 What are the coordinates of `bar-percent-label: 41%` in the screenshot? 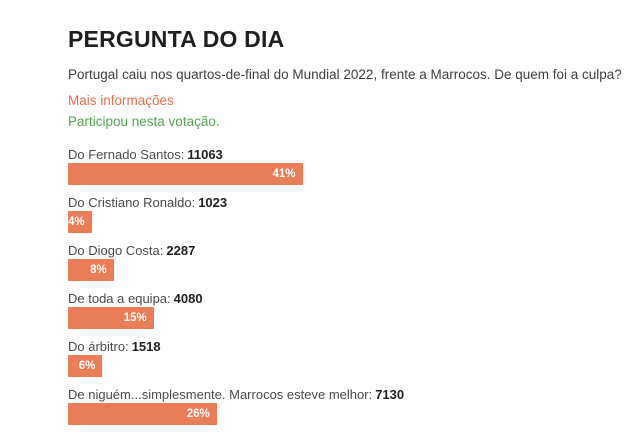 It's located at (284, 174).